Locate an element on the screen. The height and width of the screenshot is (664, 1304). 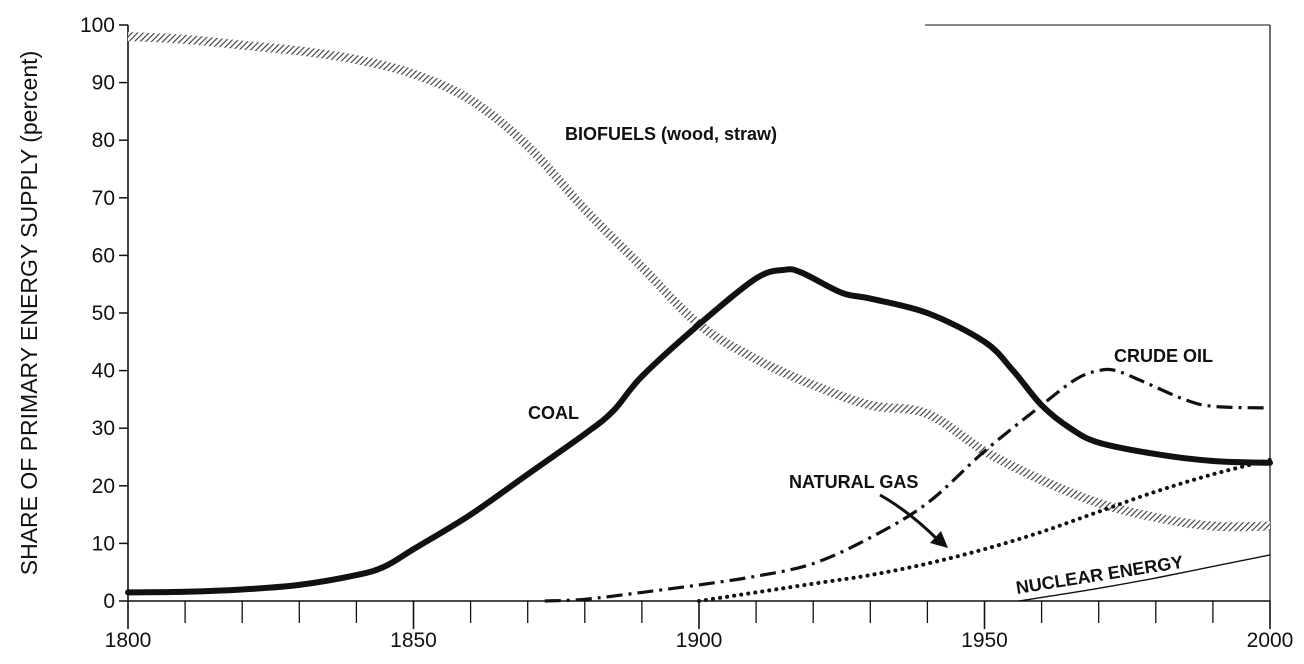
x-tick-label: 2000 is located at coordinates (1270, 640).